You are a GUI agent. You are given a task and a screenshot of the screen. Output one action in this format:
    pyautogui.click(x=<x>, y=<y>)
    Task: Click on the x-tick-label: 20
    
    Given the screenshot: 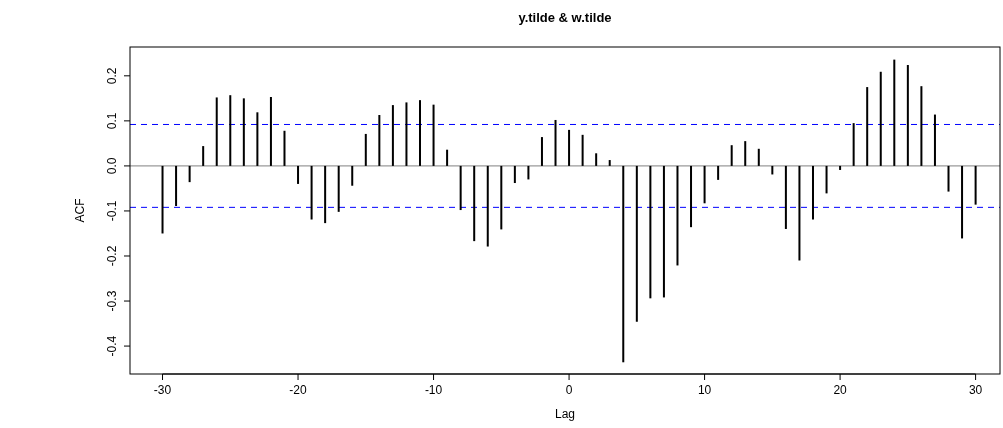 What is the action you would take?
    pyautogui.click(x=840, y=390)
    